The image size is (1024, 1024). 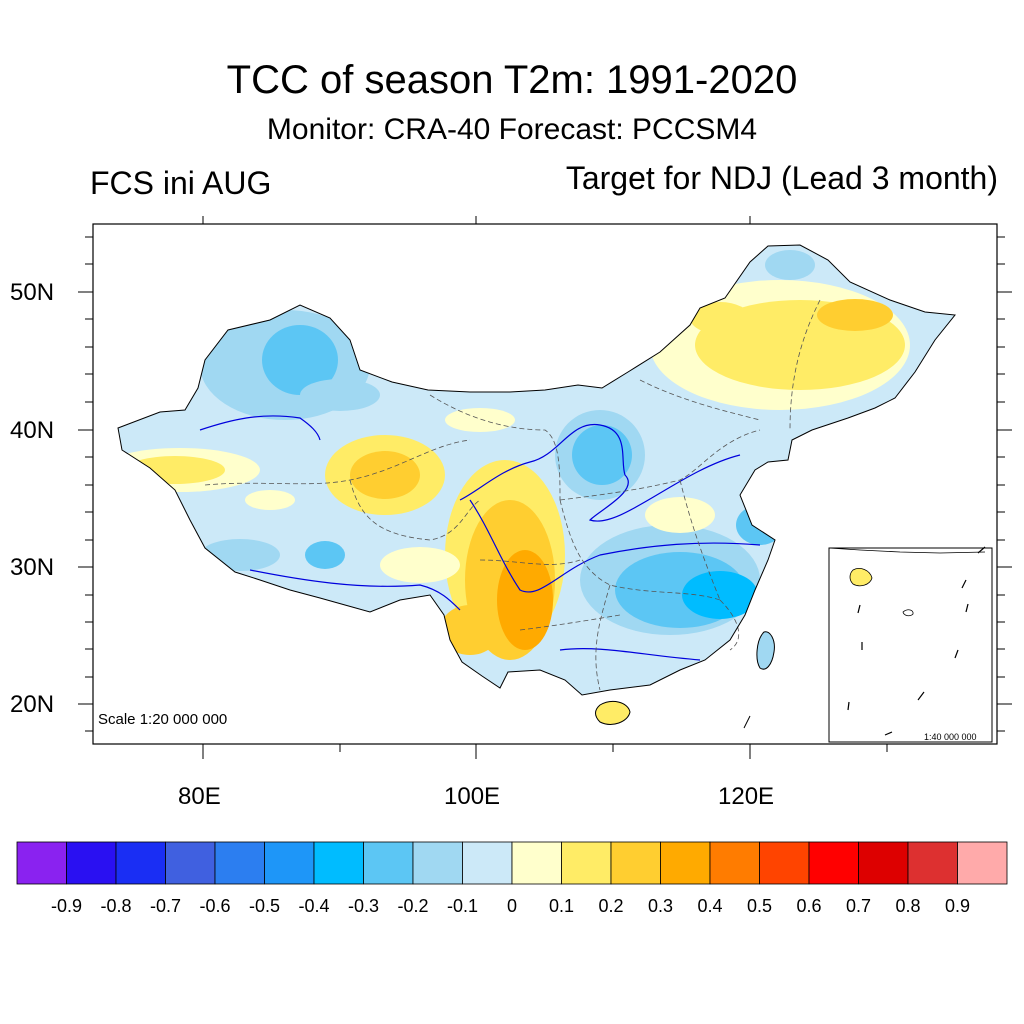 What do you see at coordinates (300, 360) in the screenshot?
I see `field-neg-northwest-core` at bounding box center [300, 360].